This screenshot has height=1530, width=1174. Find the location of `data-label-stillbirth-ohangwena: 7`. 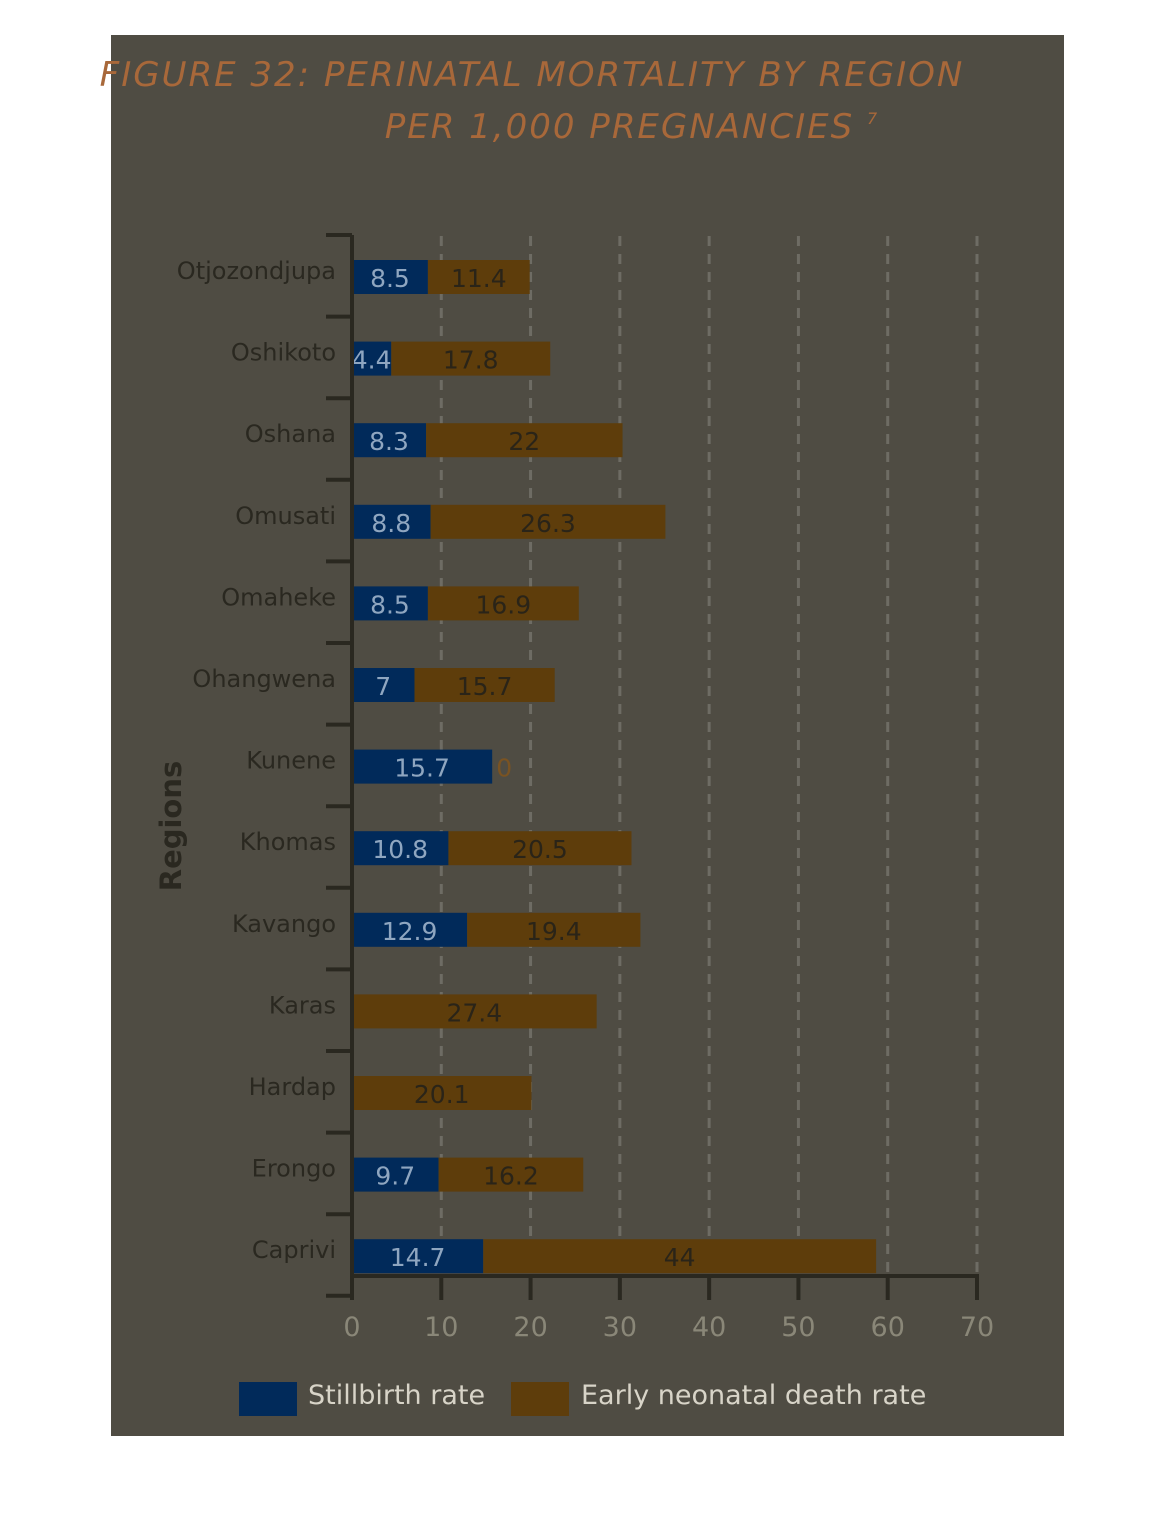

data-label-stillbirth-ohangwena: 7 is located at coordinates (383, 686).